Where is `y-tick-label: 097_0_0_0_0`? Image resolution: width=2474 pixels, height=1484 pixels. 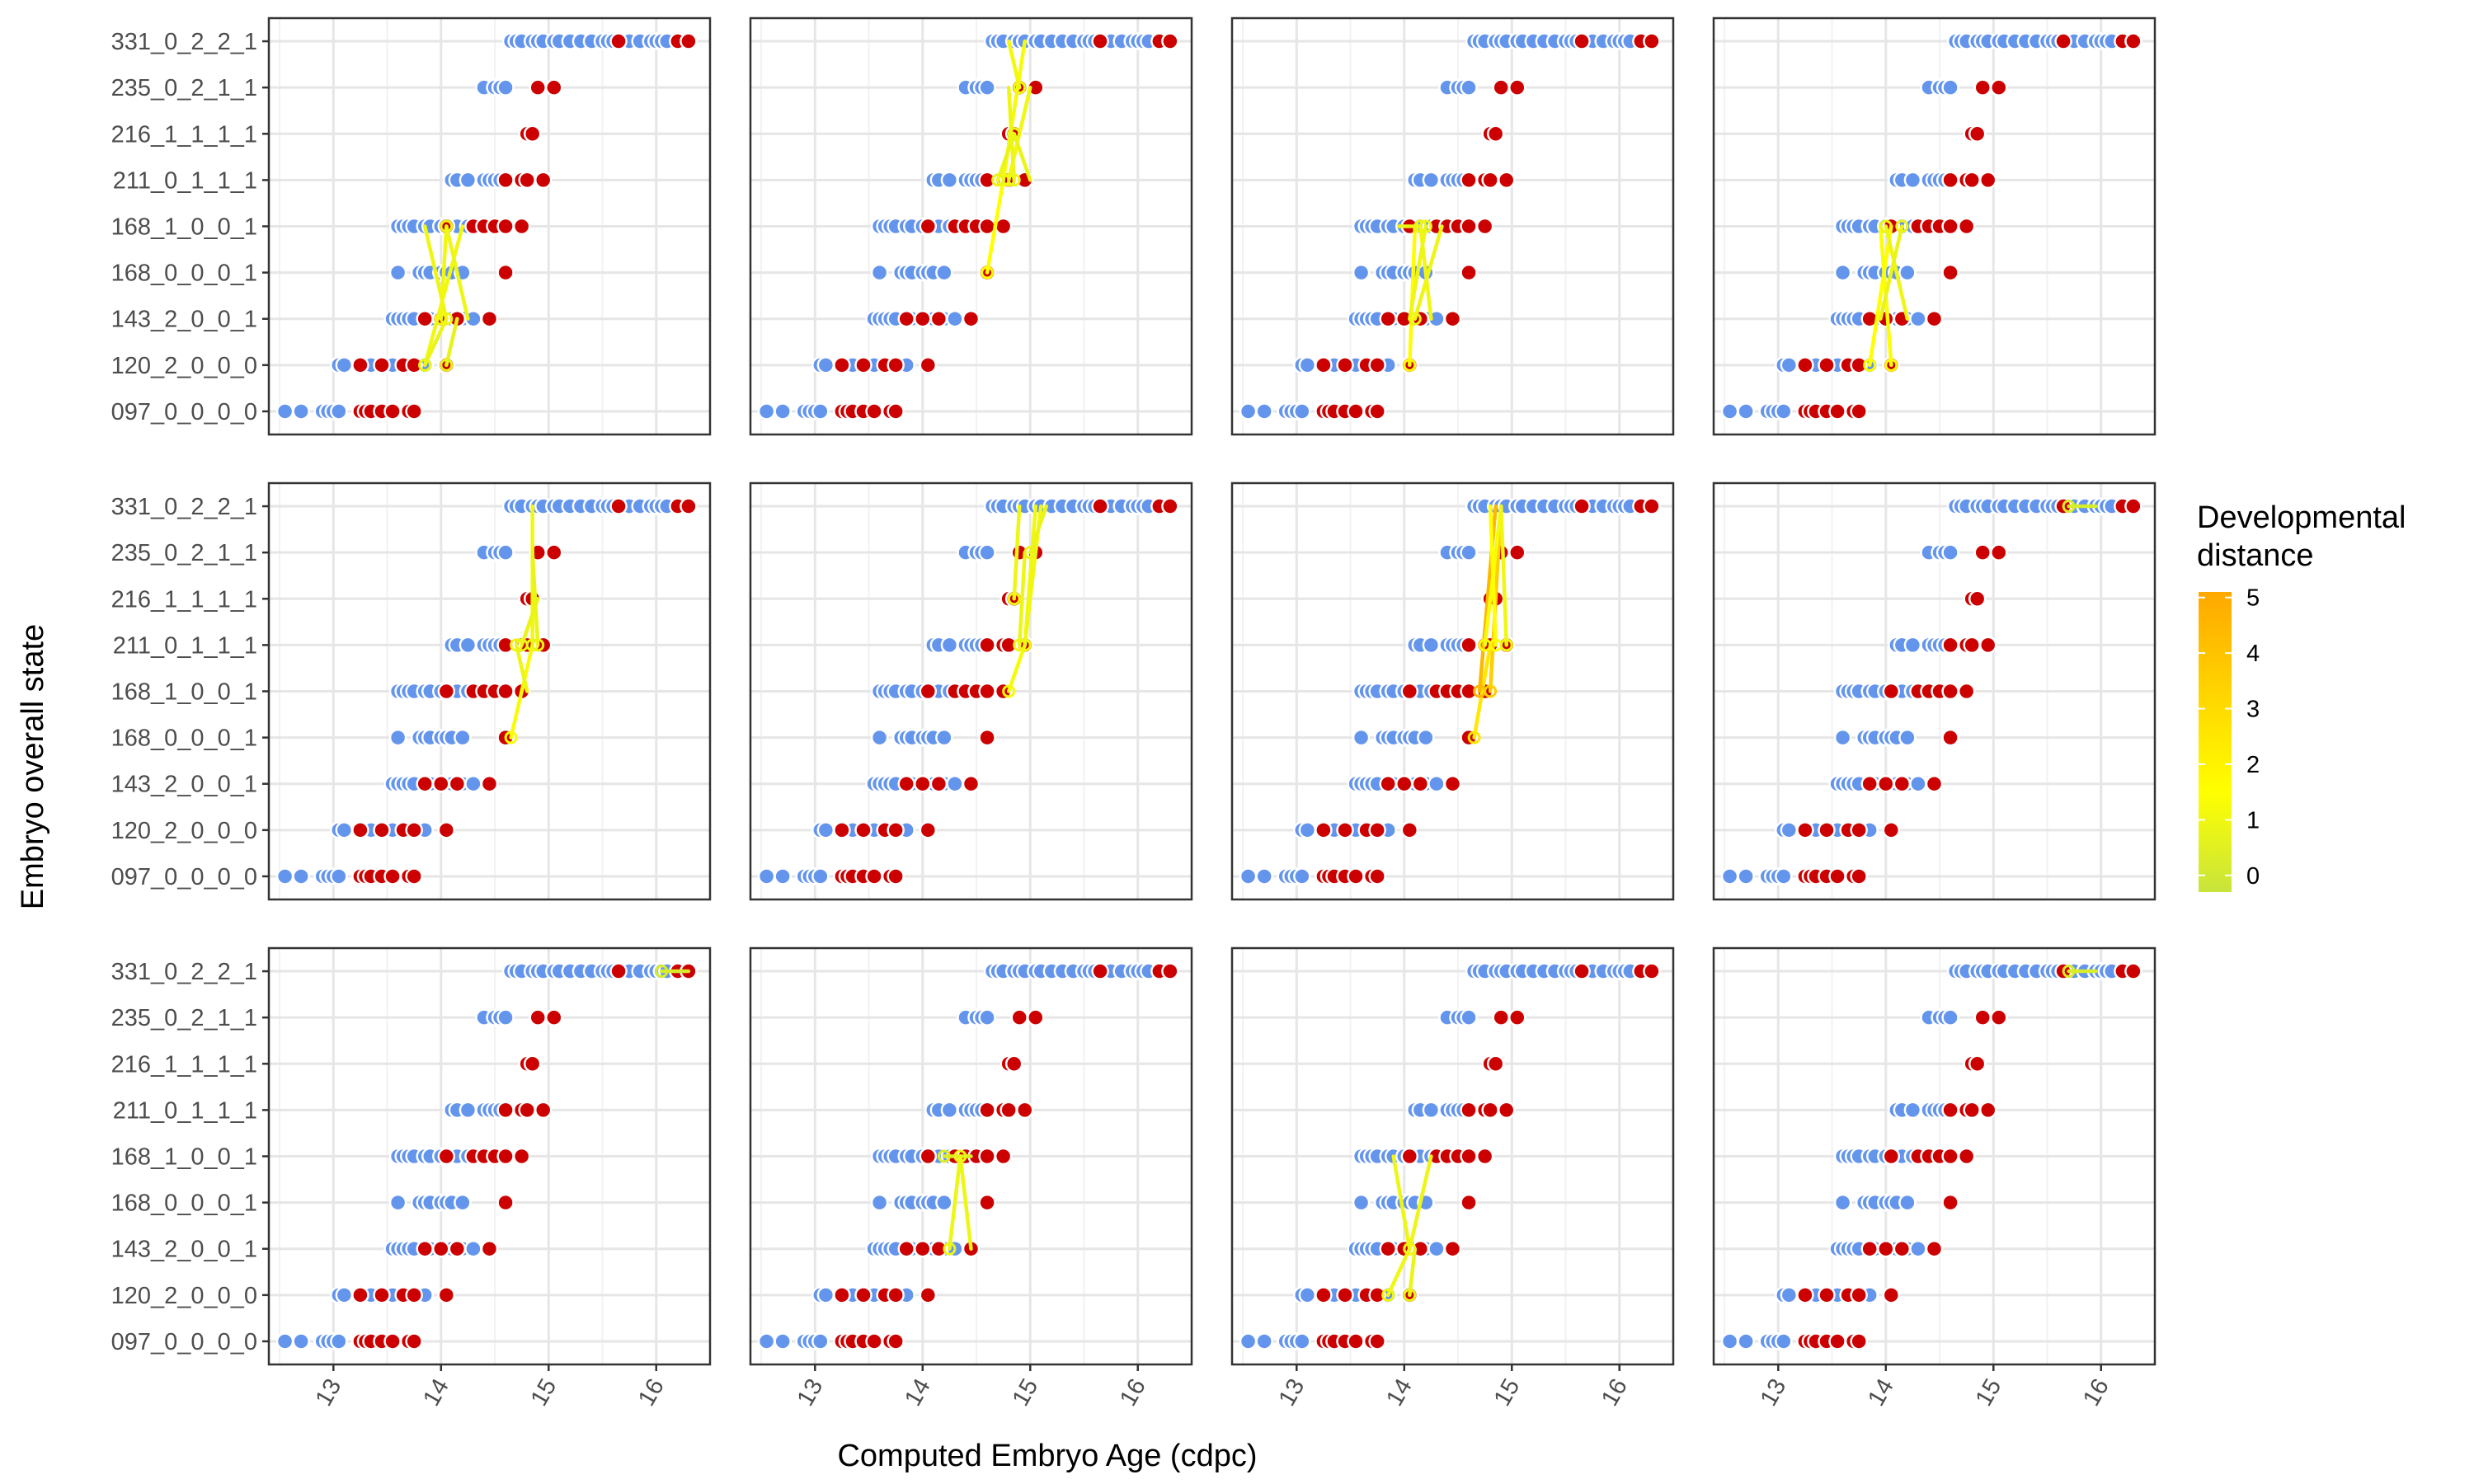
y-tick-label: 097_0_0_0_0 is located at coordinates (184, 1342).